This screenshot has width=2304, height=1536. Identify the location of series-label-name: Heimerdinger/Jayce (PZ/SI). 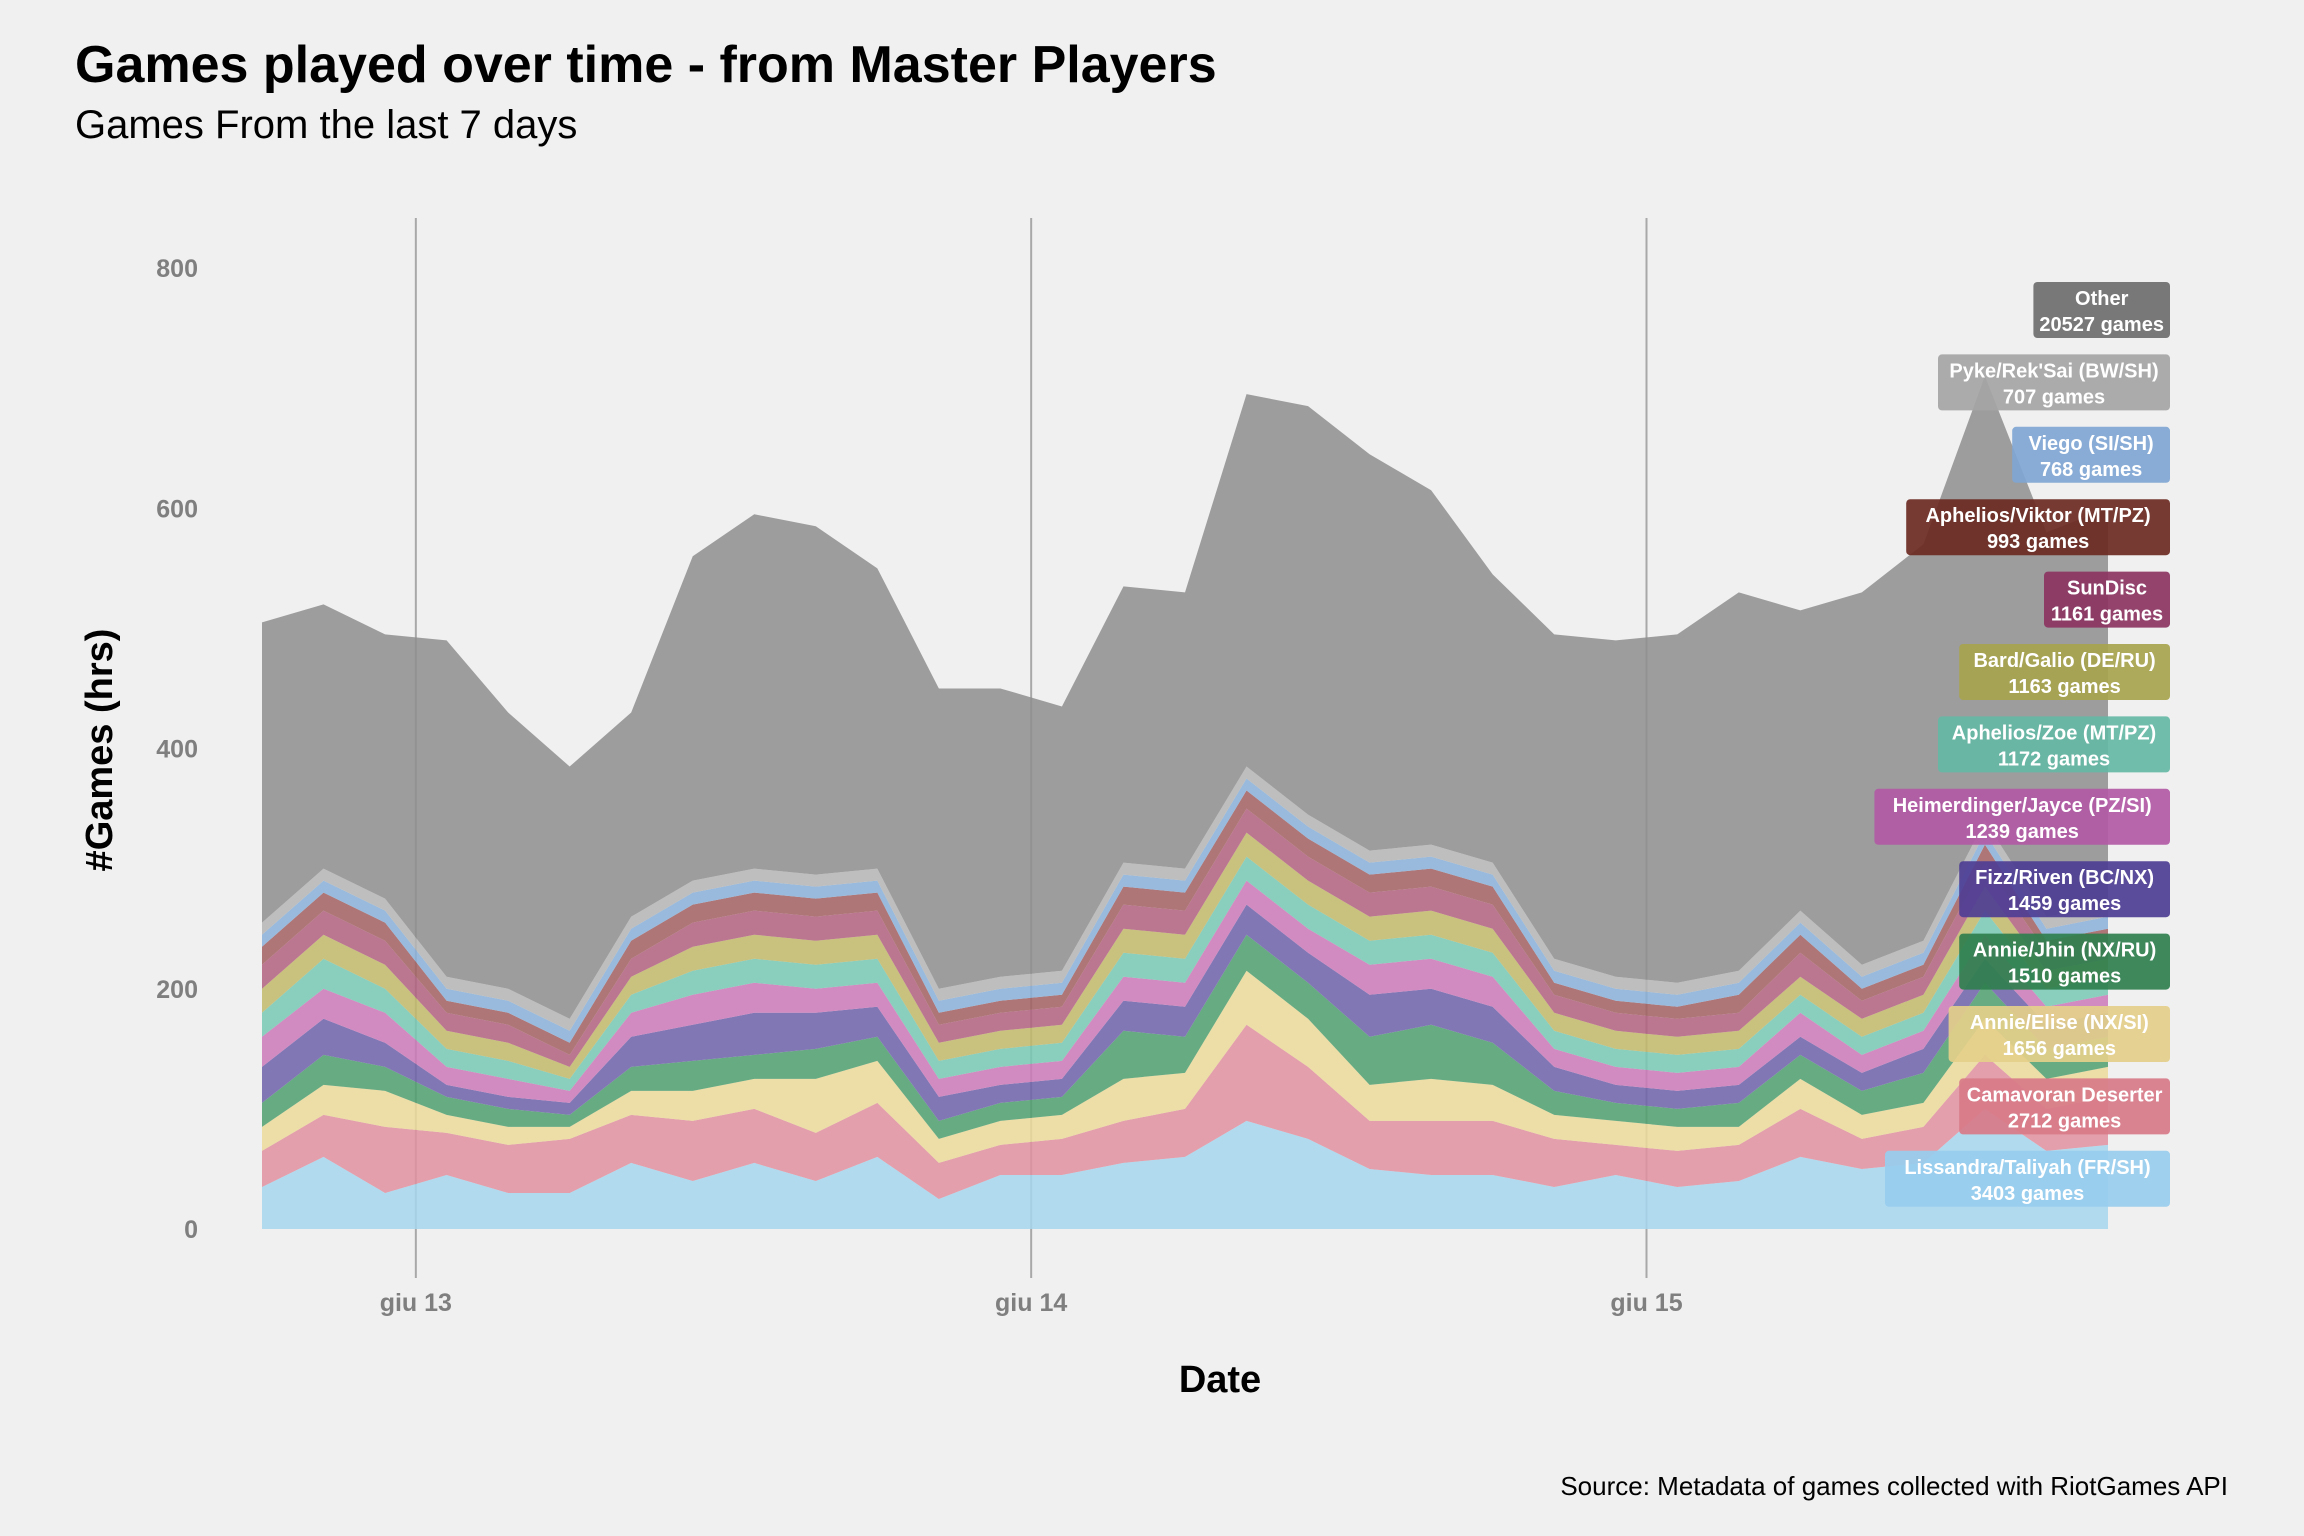
(2022, 806).